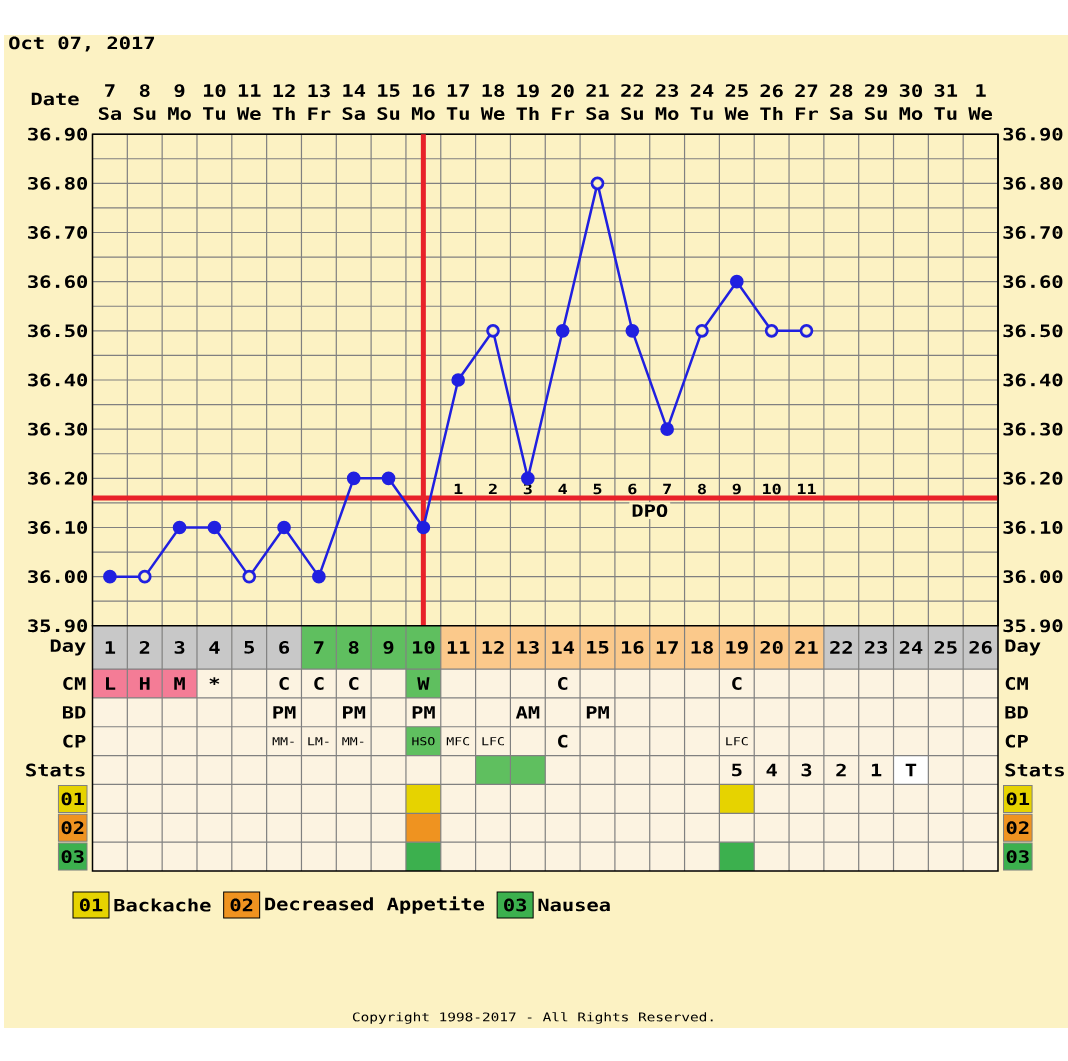 This screenshot has width=1068, height=1061. Describe the element at coordinates (73, 799) in the screenshot. I see `y-tick-label: 01` at that location.